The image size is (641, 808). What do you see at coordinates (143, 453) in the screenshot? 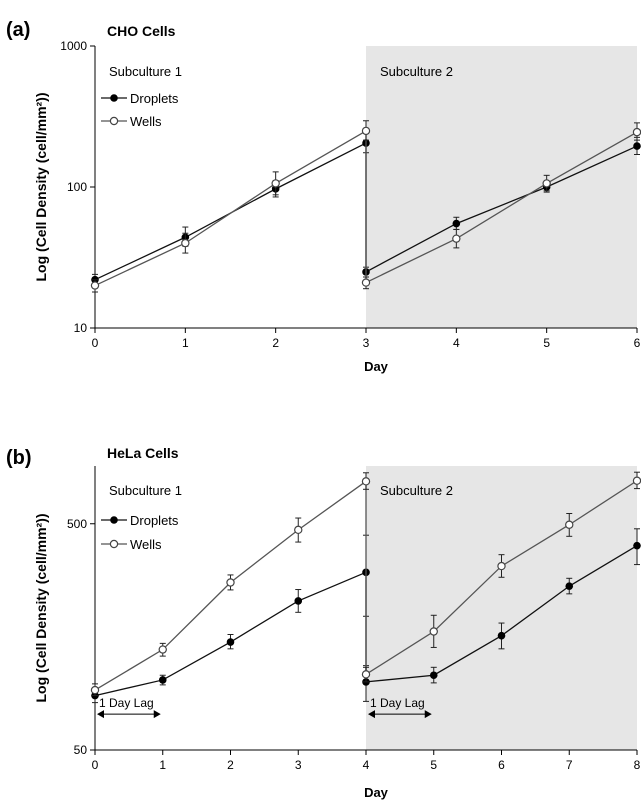
I see `chart-title: HeLa Cells` at bounding box center [143, 453].